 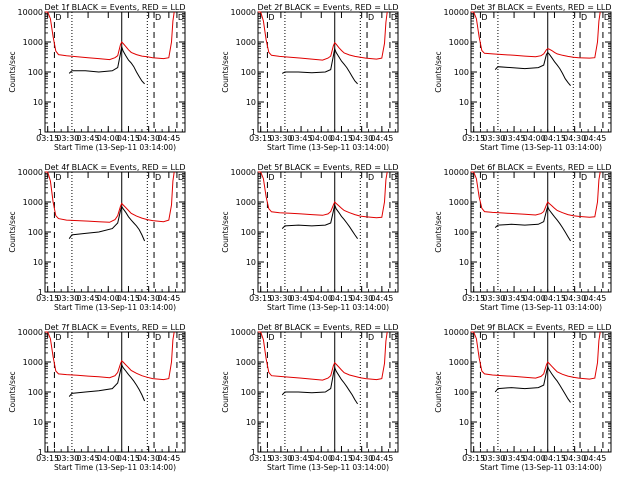 I want to click on panel-title: Det 7f BLACK = Events, RED = LLD, so click(x=114, y=327).